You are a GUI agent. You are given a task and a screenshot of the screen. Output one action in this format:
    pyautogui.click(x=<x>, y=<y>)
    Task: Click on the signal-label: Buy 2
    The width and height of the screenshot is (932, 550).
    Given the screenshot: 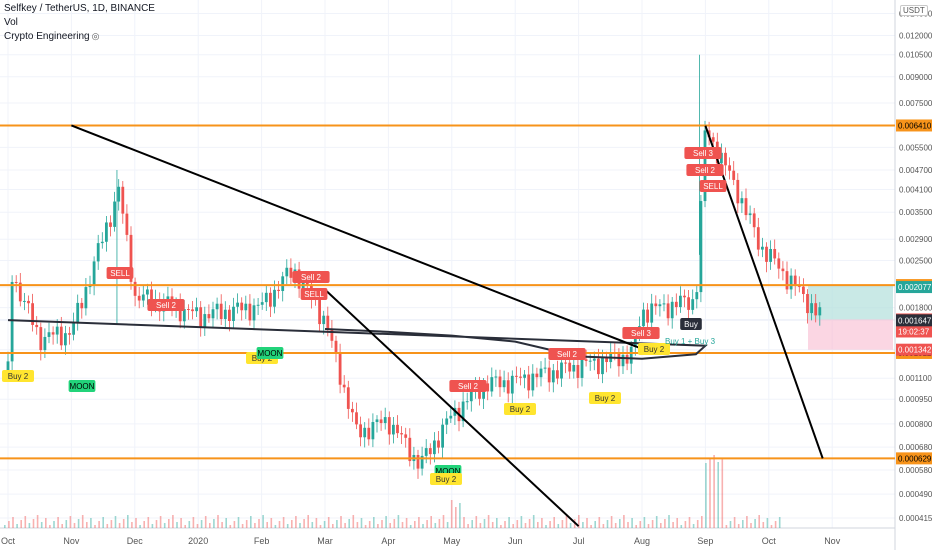 What is the action you would take?
    pyautogui.click(x=605, y=398)
    